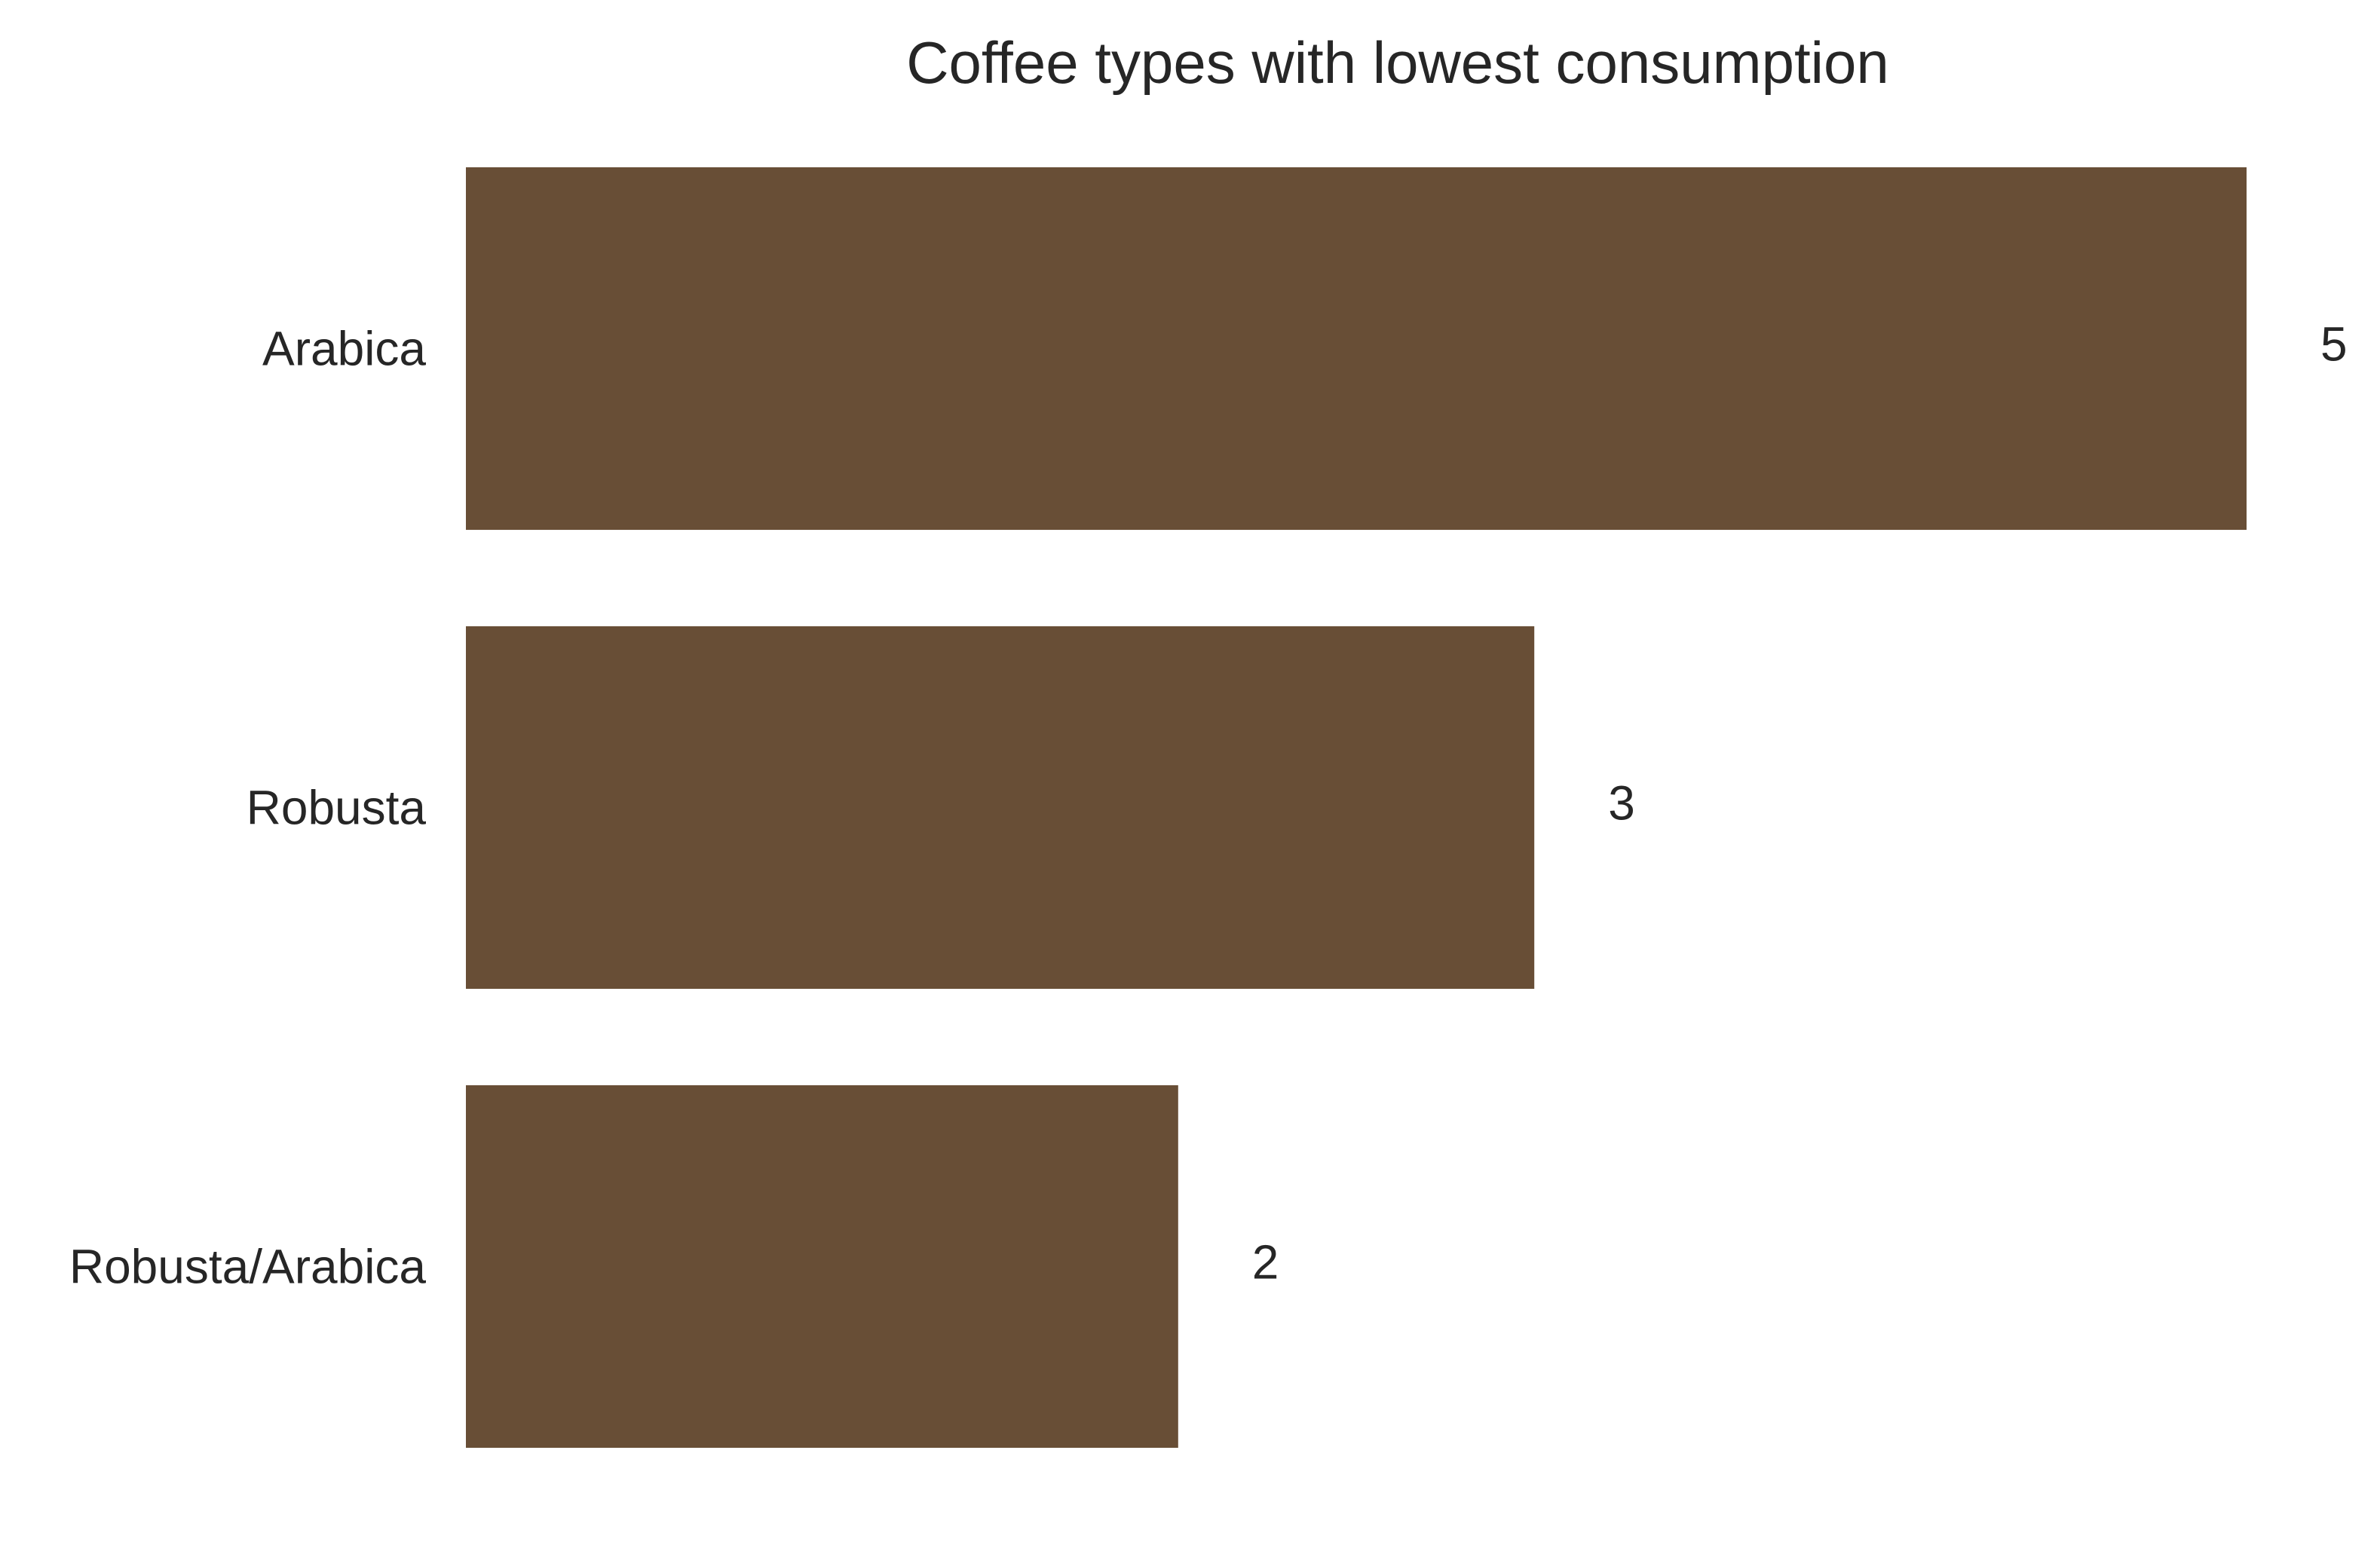 The image size is (2380, 1545). Describe the element at coordinates (1397, 62) in the screenshot. I see `chart-title: Coffee types with lowest consumption` at that location.